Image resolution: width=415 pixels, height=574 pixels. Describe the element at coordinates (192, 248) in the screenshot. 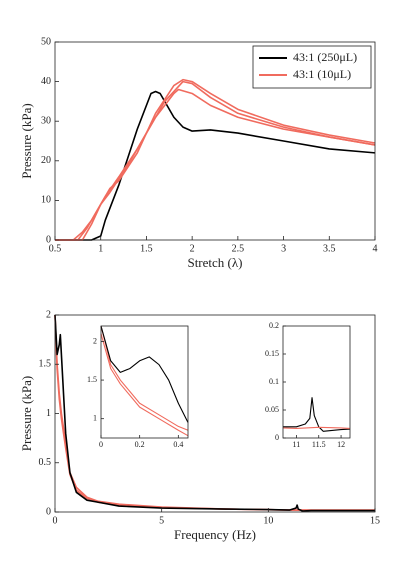

I see `x-tick-label: 2` at that location.